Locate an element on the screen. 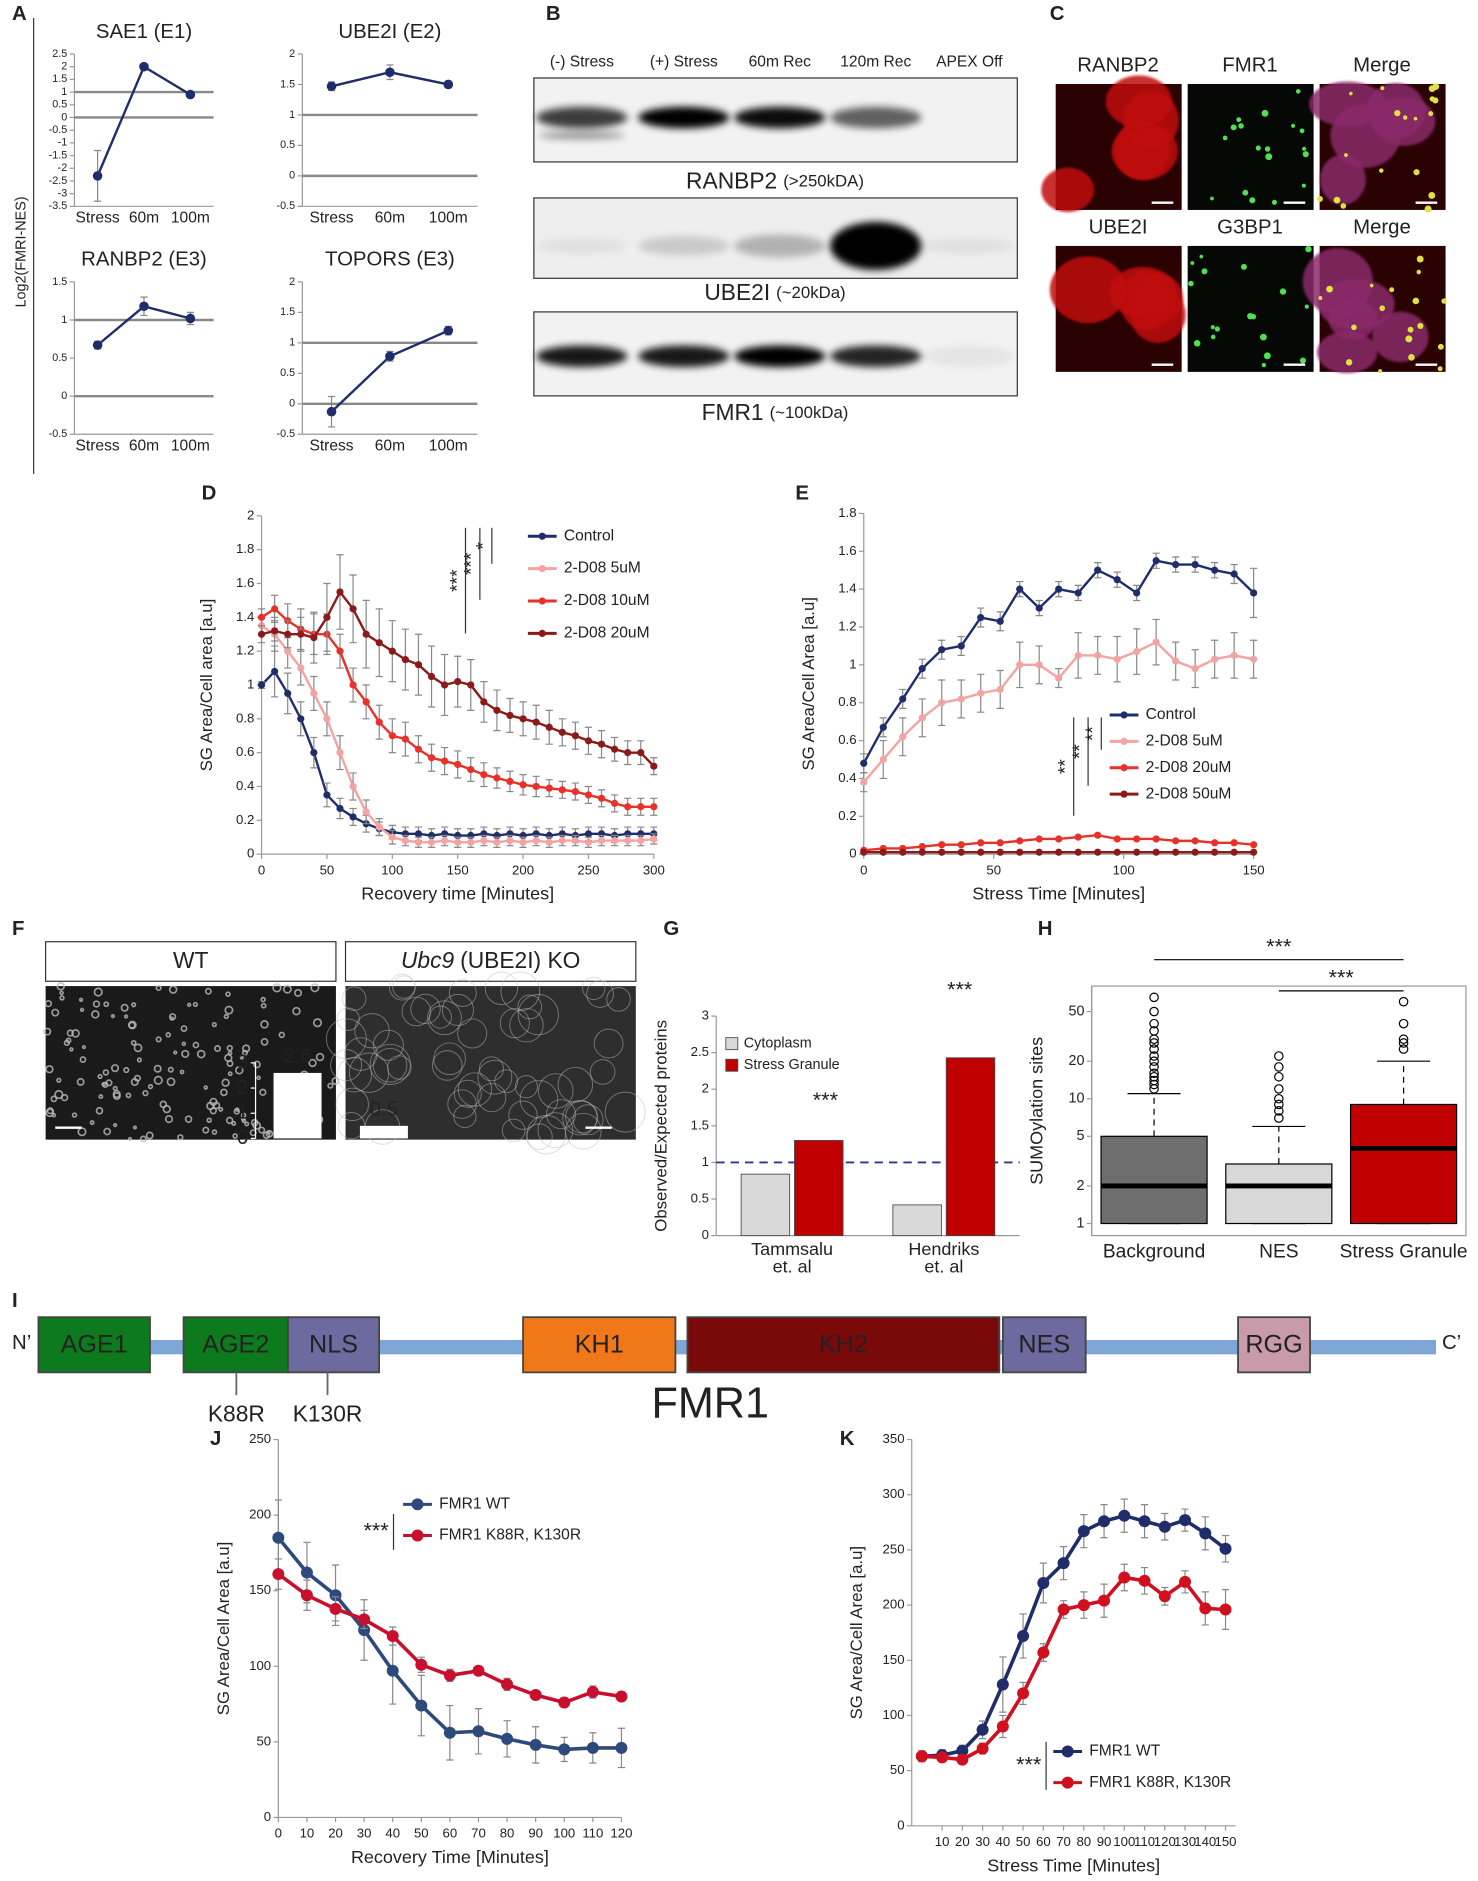 This screenshot has height=1881, width=1478. x-tick-label: 10 is located at coordinates (942, 1841).